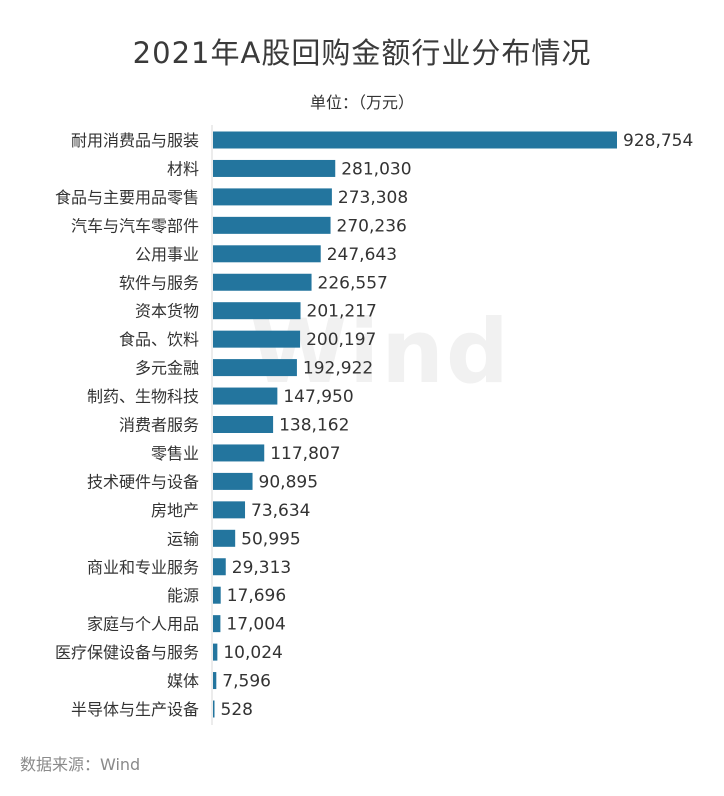 This screenshot has height=796, width=724. What do you see at coordinates (270, 539) in the screenshot?
I see `value-label: 50,995` at bounding box center [270, 539].